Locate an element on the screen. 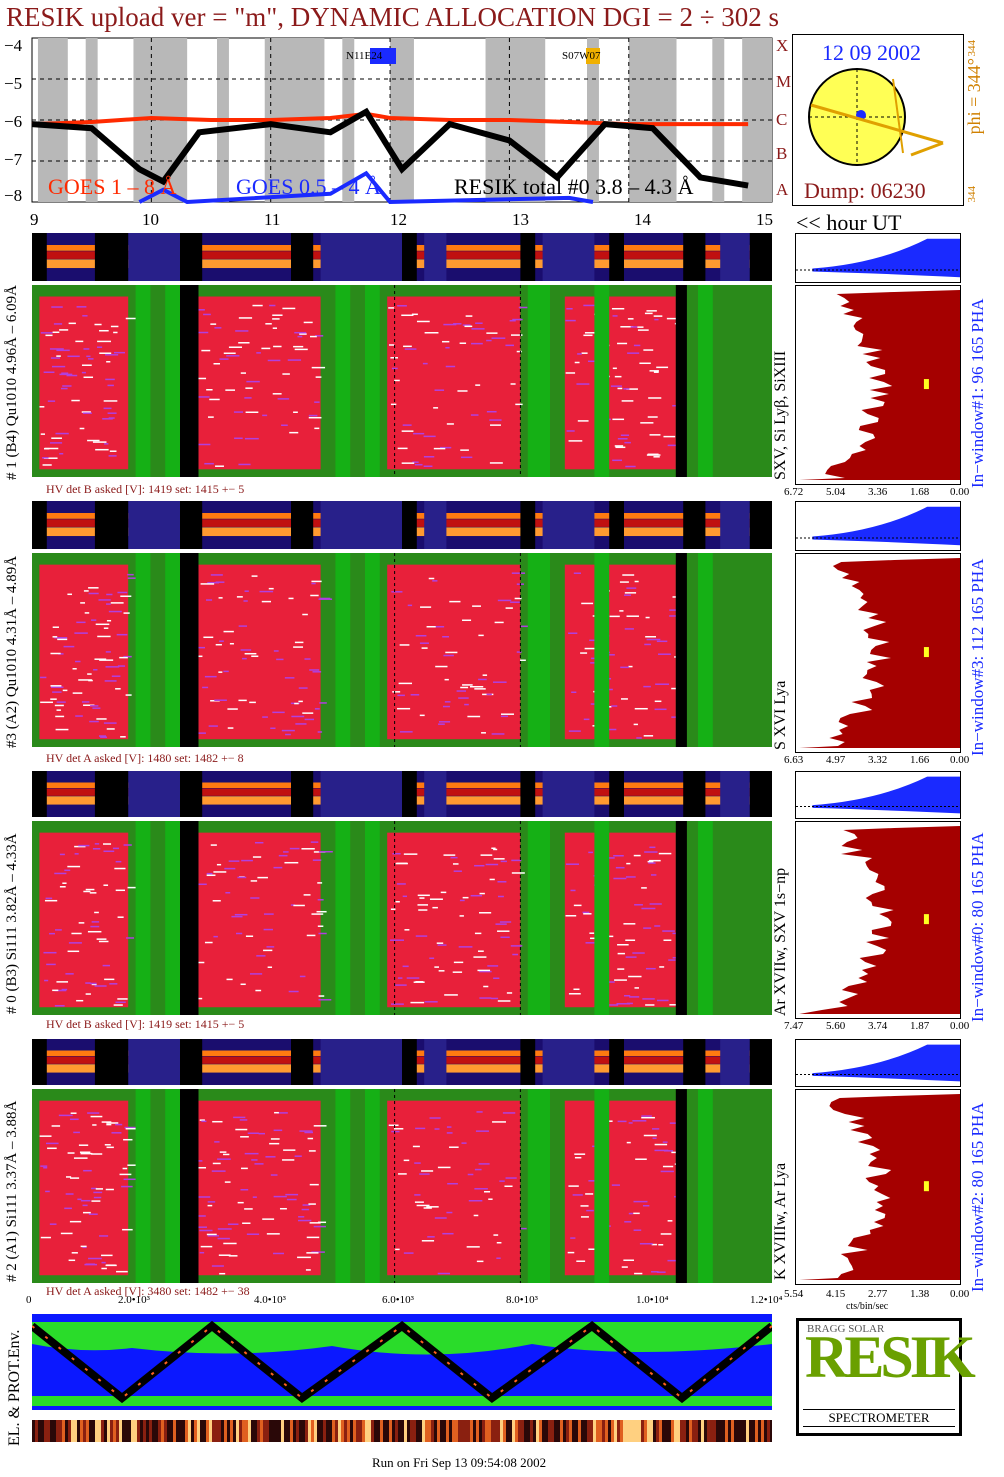 The height and width of the screenshot is (1477, 1004). pha-histogram-shape is located at coordinates (879, 653).